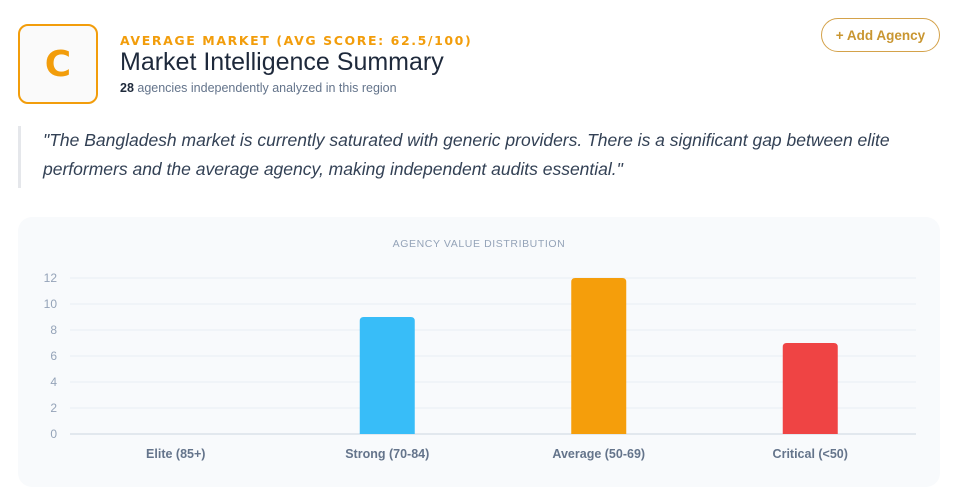 Image resolution: width=961 pixels, height=500 pixels. I want to click on x-tick-label: Strong (70-84), so click(387, 454).